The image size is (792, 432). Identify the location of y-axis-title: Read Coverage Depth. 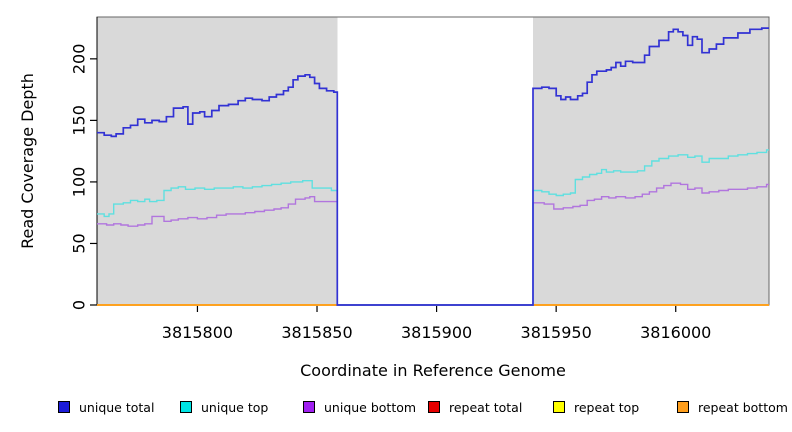
(27, 161).